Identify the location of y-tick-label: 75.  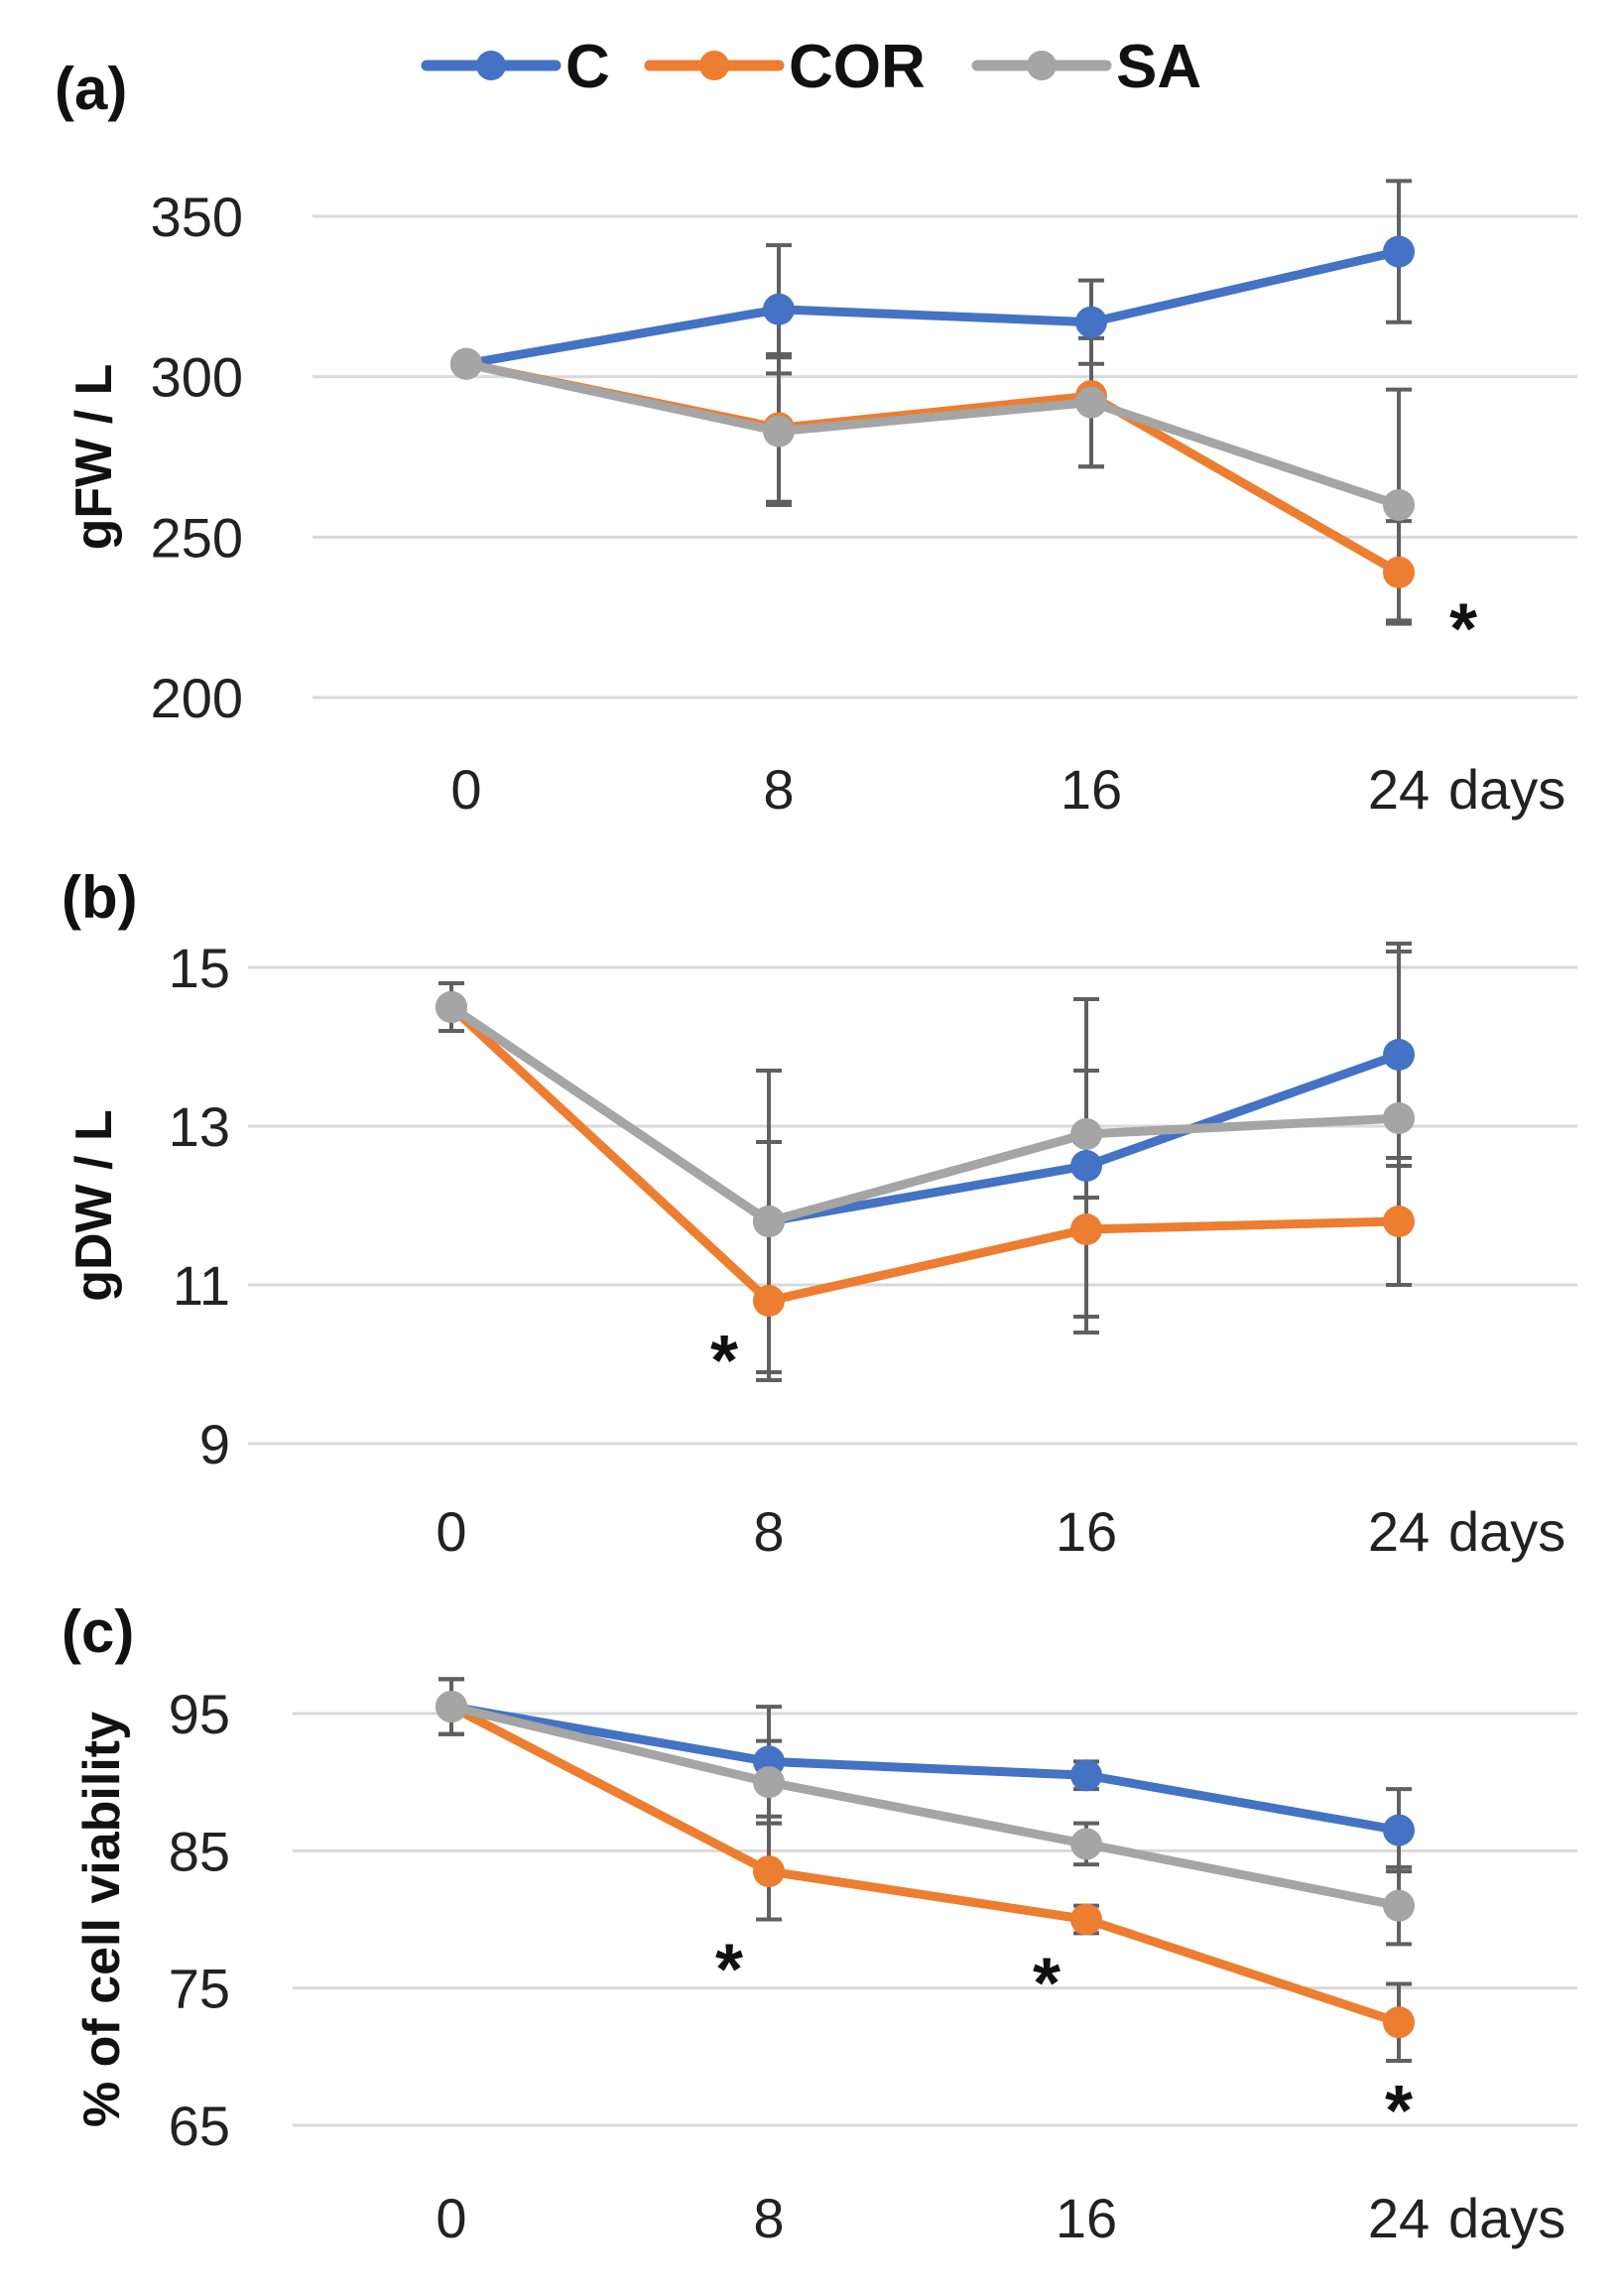
(199, 1989).